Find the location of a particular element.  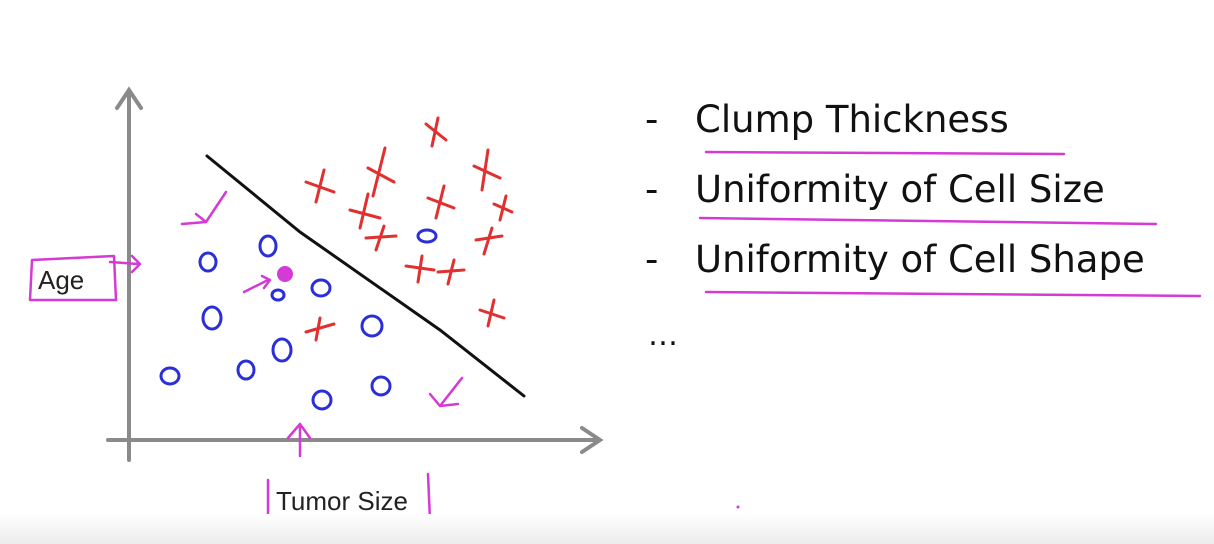

stray-dot is located at coordinates (738, 507).